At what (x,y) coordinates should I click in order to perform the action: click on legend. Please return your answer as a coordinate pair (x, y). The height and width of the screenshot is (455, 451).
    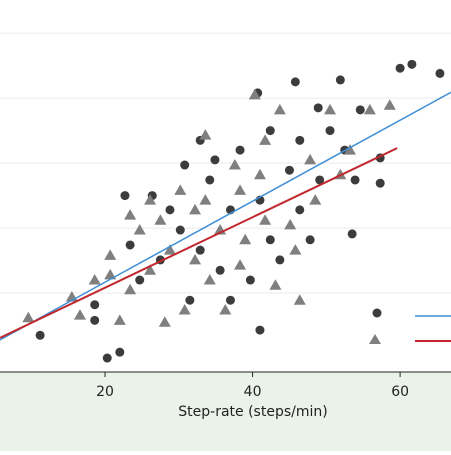
    Looking at the image, I should click on (410, 326).